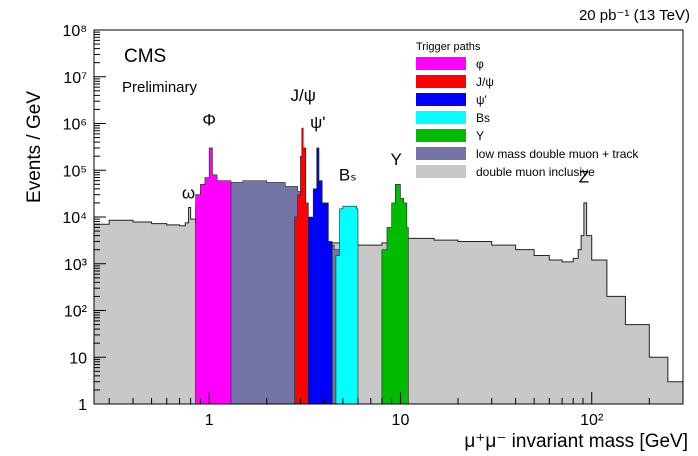 The image size is (698, 456). What do you see at coordinates (348, 175) in the screenshot?
I see `peak-label: Bₛ` at bounding box center [348, 175].